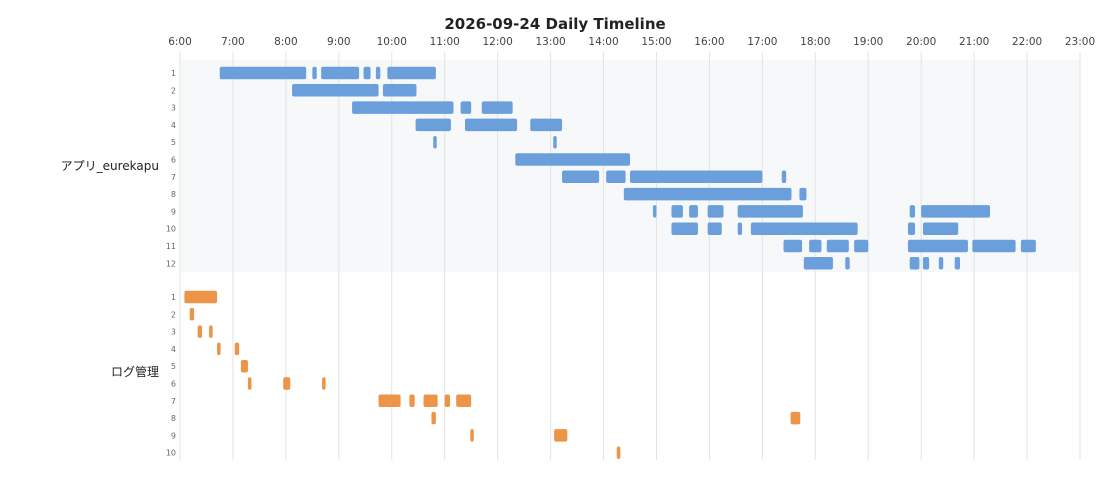  Describe the element at coordinates (445, 42) in the screenshot. I see `x-tick-label: 11:00` at that location.